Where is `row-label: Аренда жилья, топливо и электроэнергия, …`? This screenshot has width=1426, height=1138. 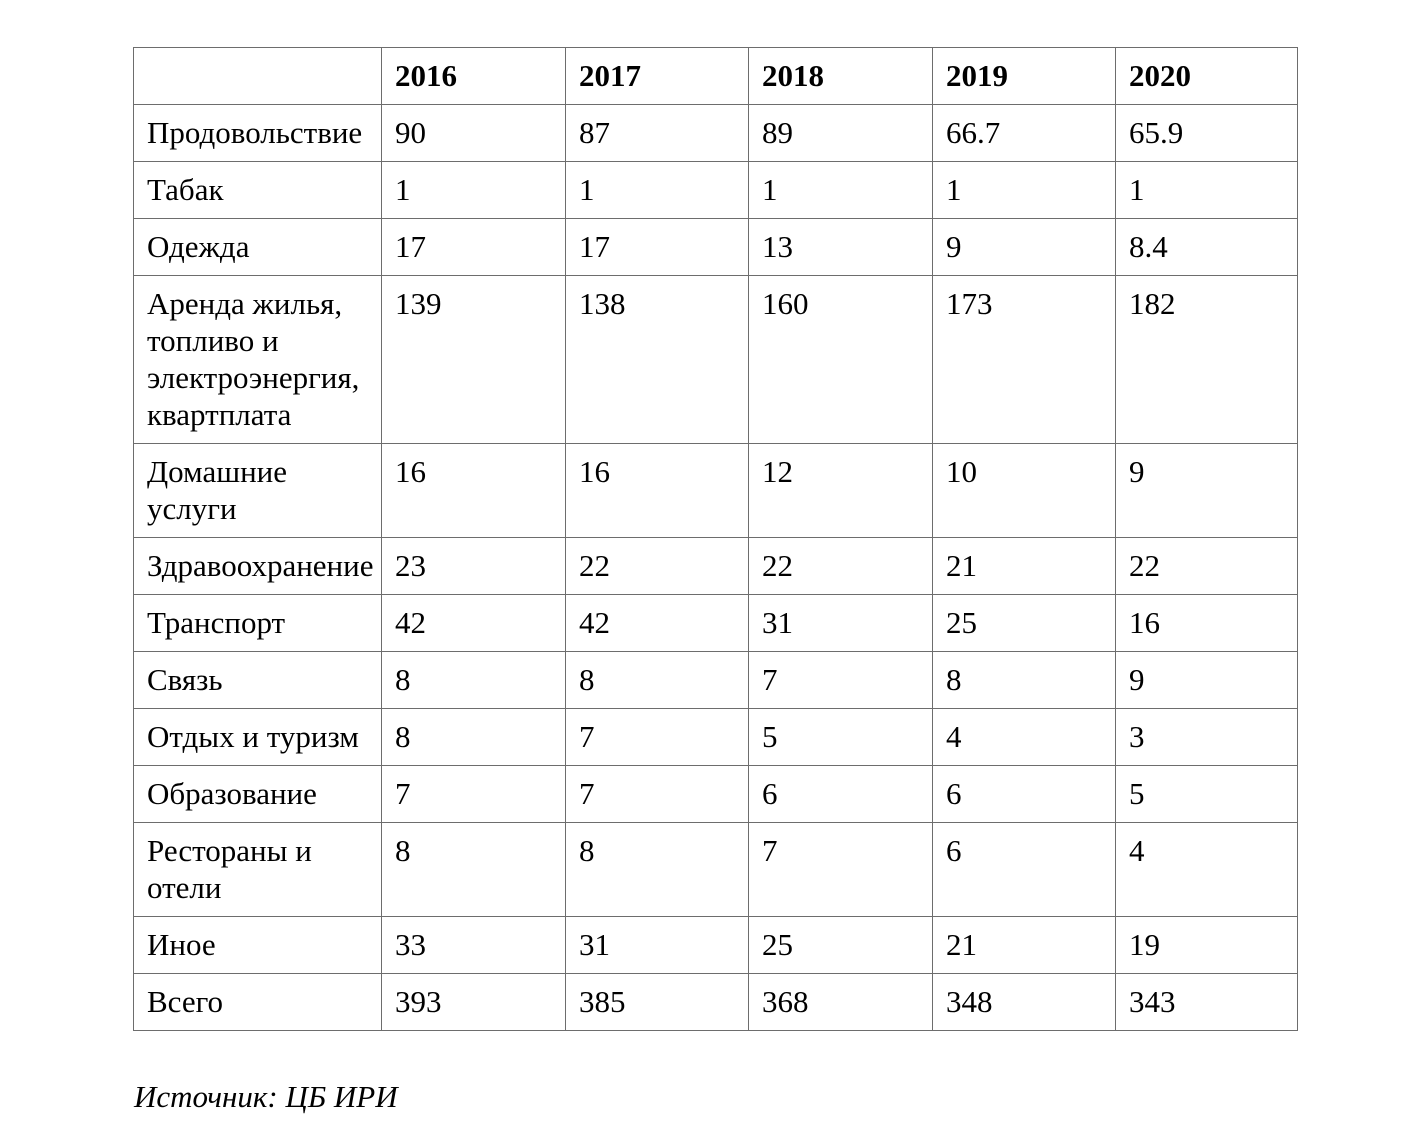 row-label: Аренда жилья, топливо и электроэнергия, … is located at coordinates (257, 359).